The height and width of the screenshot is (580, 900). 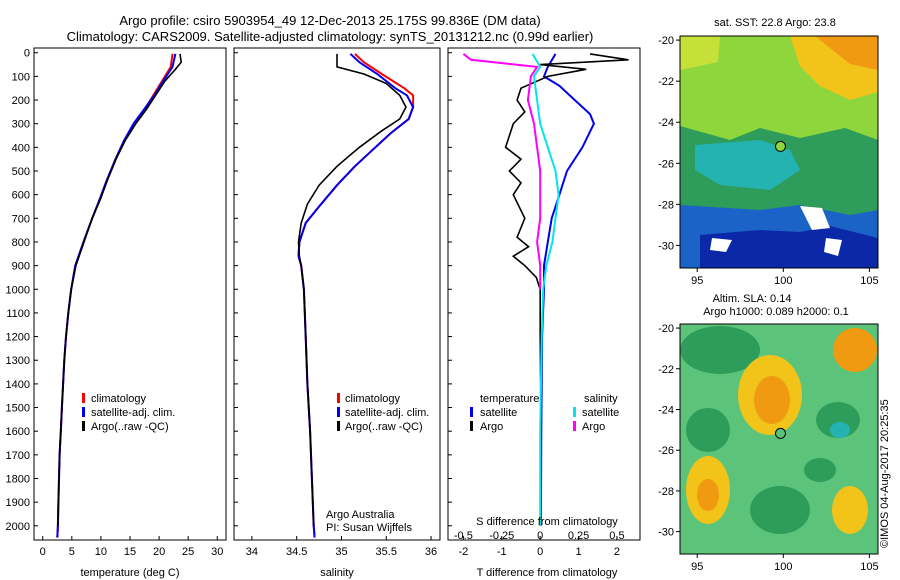 What do you see at coordinates (578, 552) in the screenshot?
I see `x-tick-label: 1` at bounding box center [578, 552].